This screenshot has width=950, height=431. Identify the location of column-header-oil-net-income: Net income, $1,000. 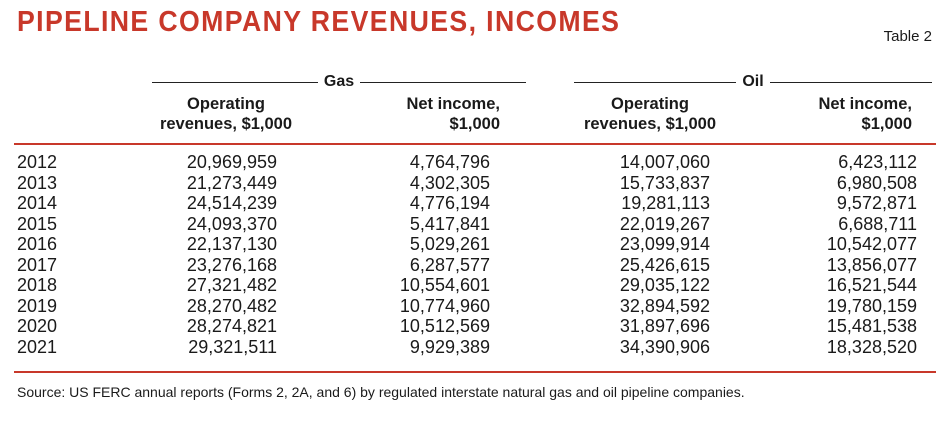
(856, 114).